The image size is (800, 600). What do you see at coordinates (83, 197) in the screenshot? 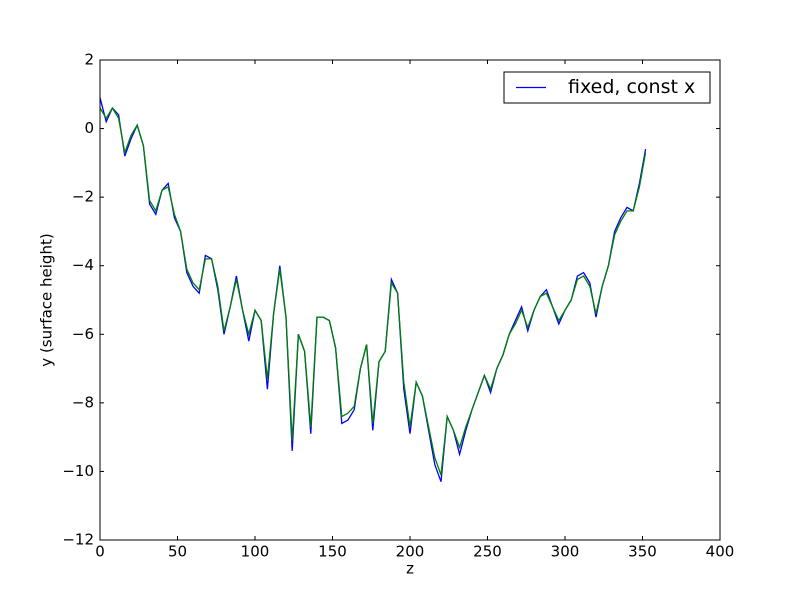
I see `y-tick-label: −2` at bounding box center [83, 197].